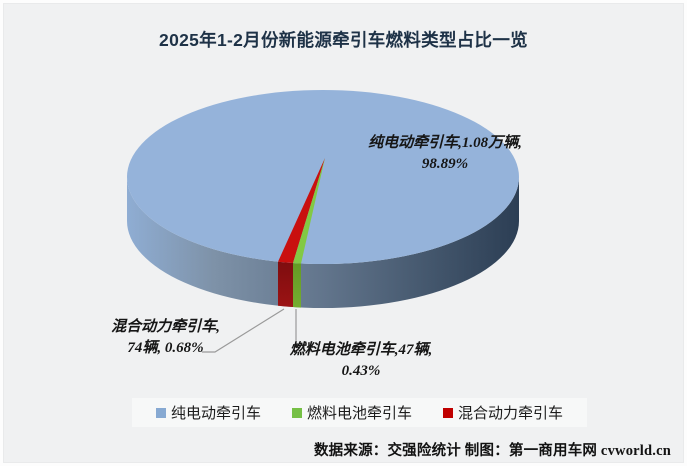  Describe the element at coordinates (343, 40) in the screenshot. I see `chart-title: 2025年1-2月份新能源牵引车燃料类型占比一览` at that location.